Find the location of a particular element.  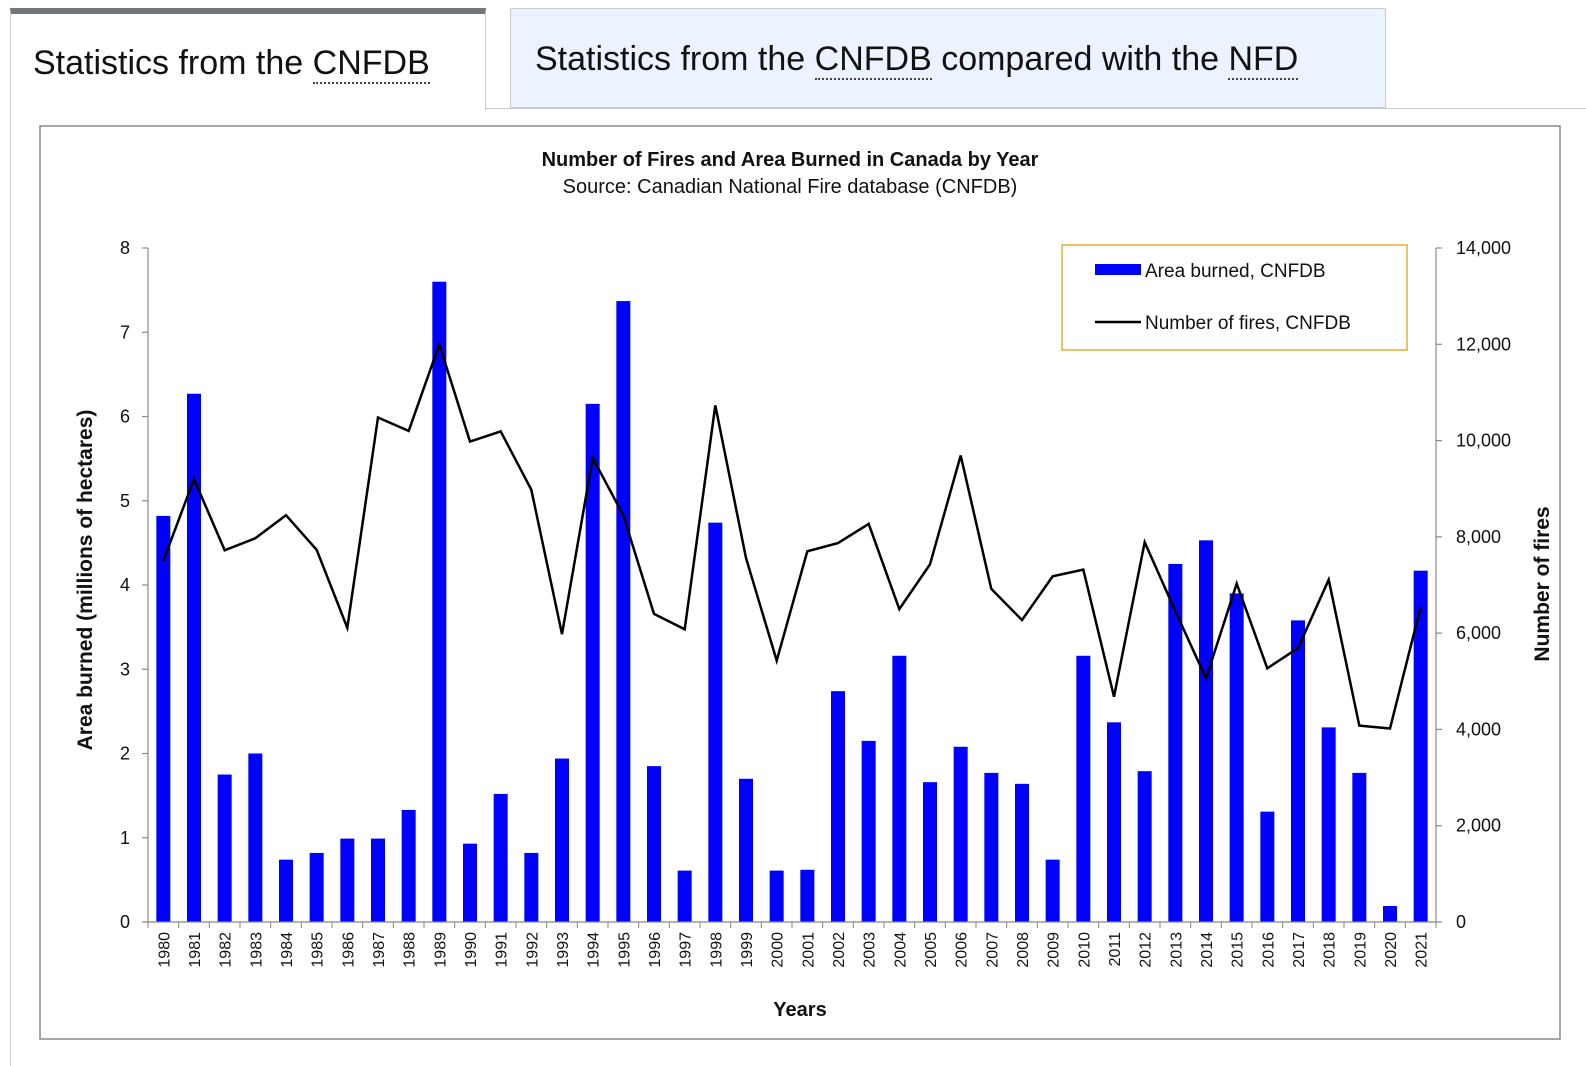

bar-2018 is located at coordinates (1328, 824).